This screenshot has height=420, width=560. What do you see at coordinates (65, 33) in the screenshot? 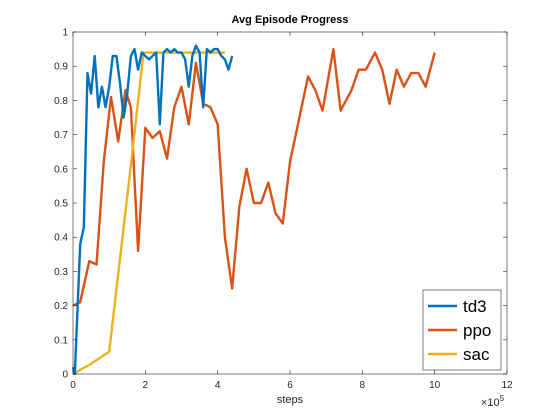
I see `y-tick-label: 1` at bounding box center [65, 33].